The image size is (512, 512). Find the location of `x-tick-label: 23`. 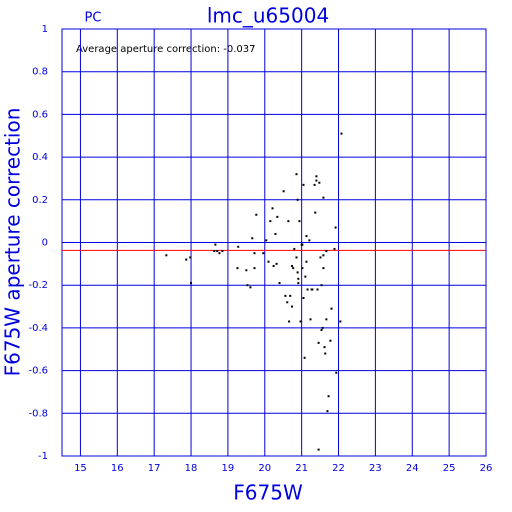

x-tick-label: 23 is located at coordinates (375, 468).